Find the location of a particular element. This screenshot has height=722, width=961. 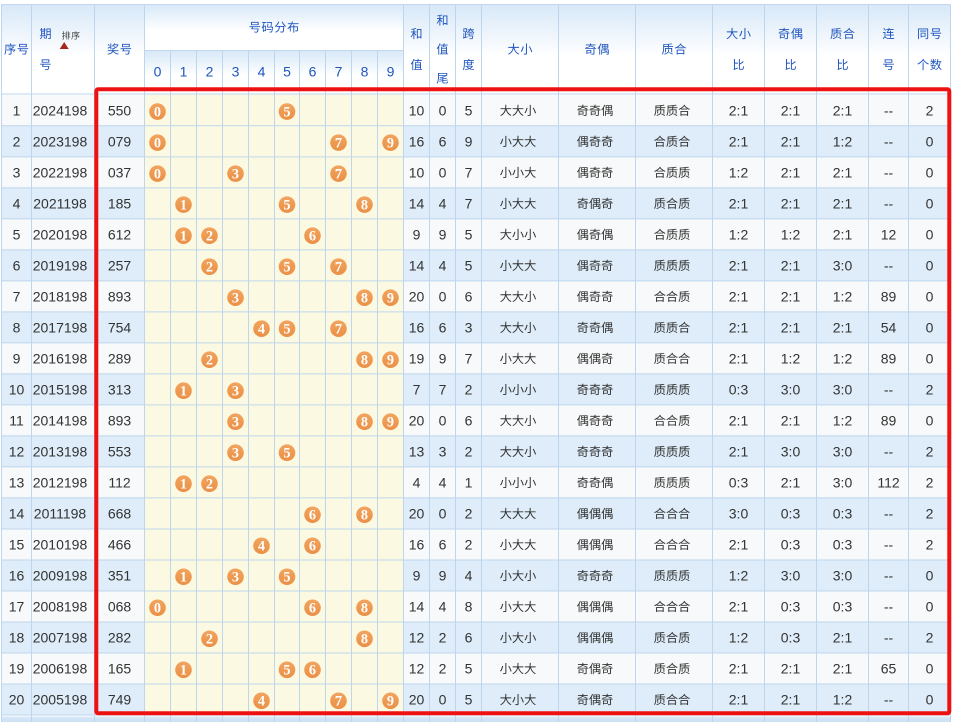

svg-text: 351 is located at coordinates (120, 575).